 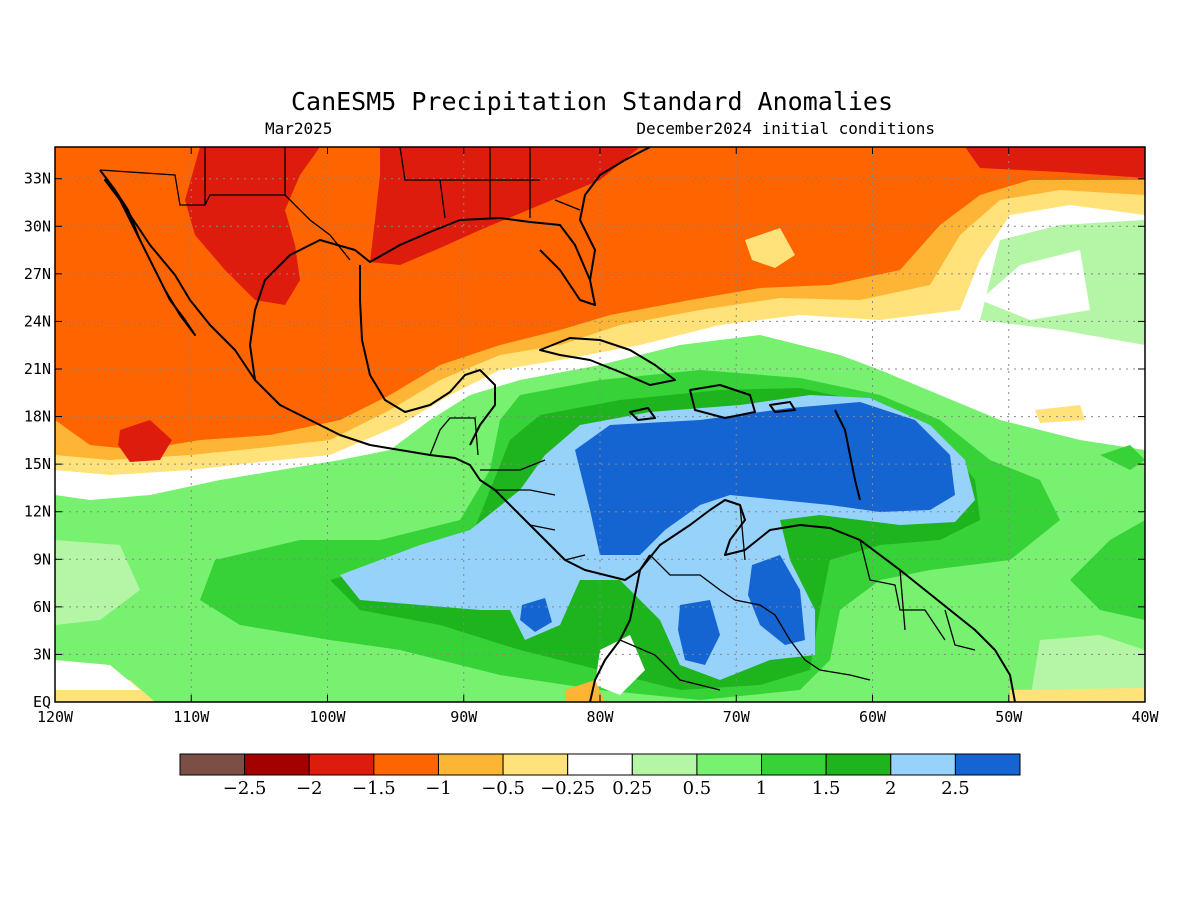 What do you see at coordinates (592, 101) in the screenshot?
I see `map-title: CanESM5 Precipitation Standard Anomalies` at bounding box center [592, 101].